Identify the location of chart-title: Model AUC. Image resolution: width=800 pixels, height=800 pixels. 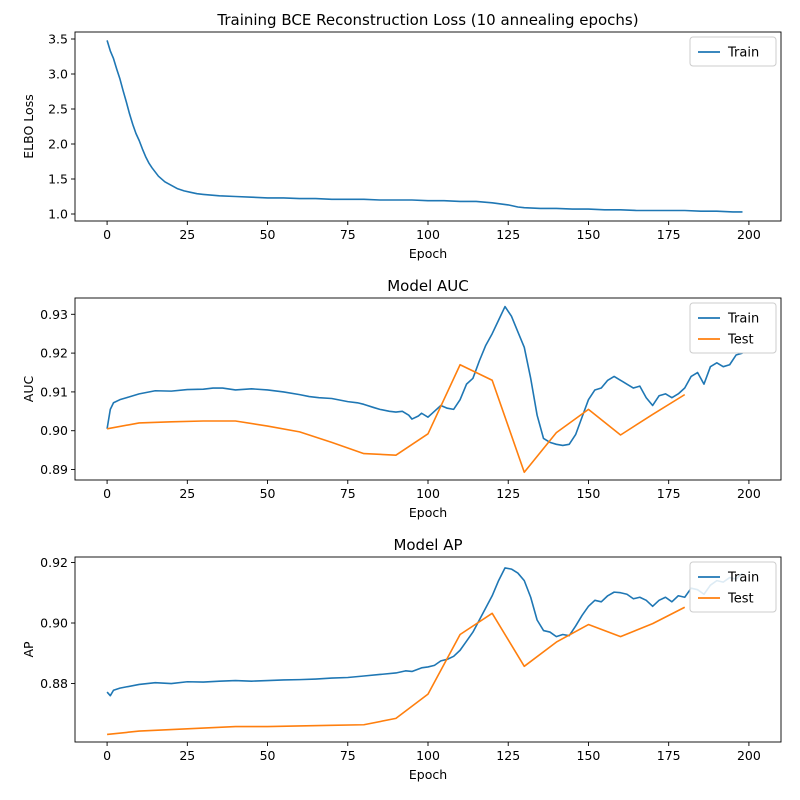
(428, 286).